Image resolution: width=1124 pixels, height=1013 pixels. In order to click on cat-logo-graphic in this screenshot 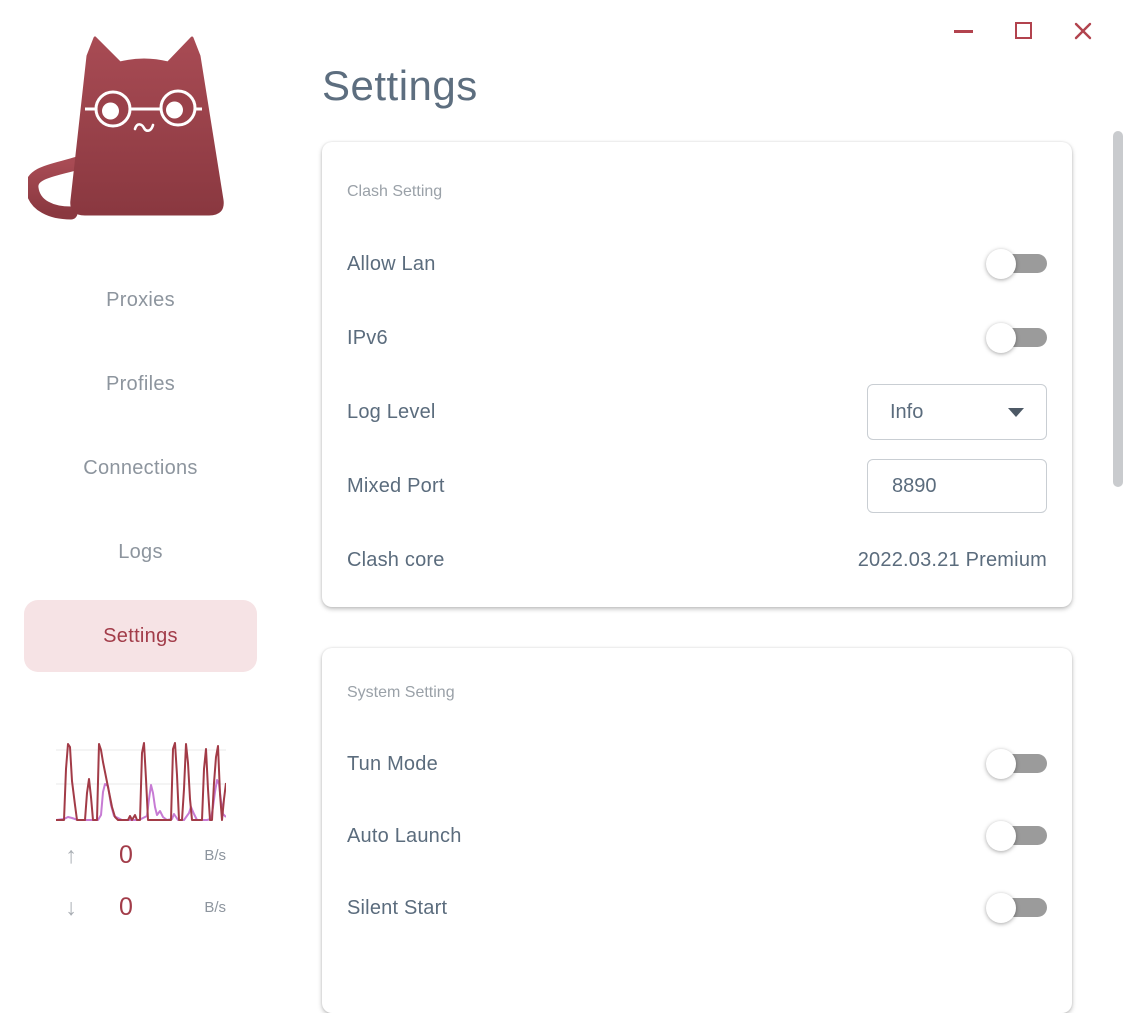, I will do `click(124, 128)`.